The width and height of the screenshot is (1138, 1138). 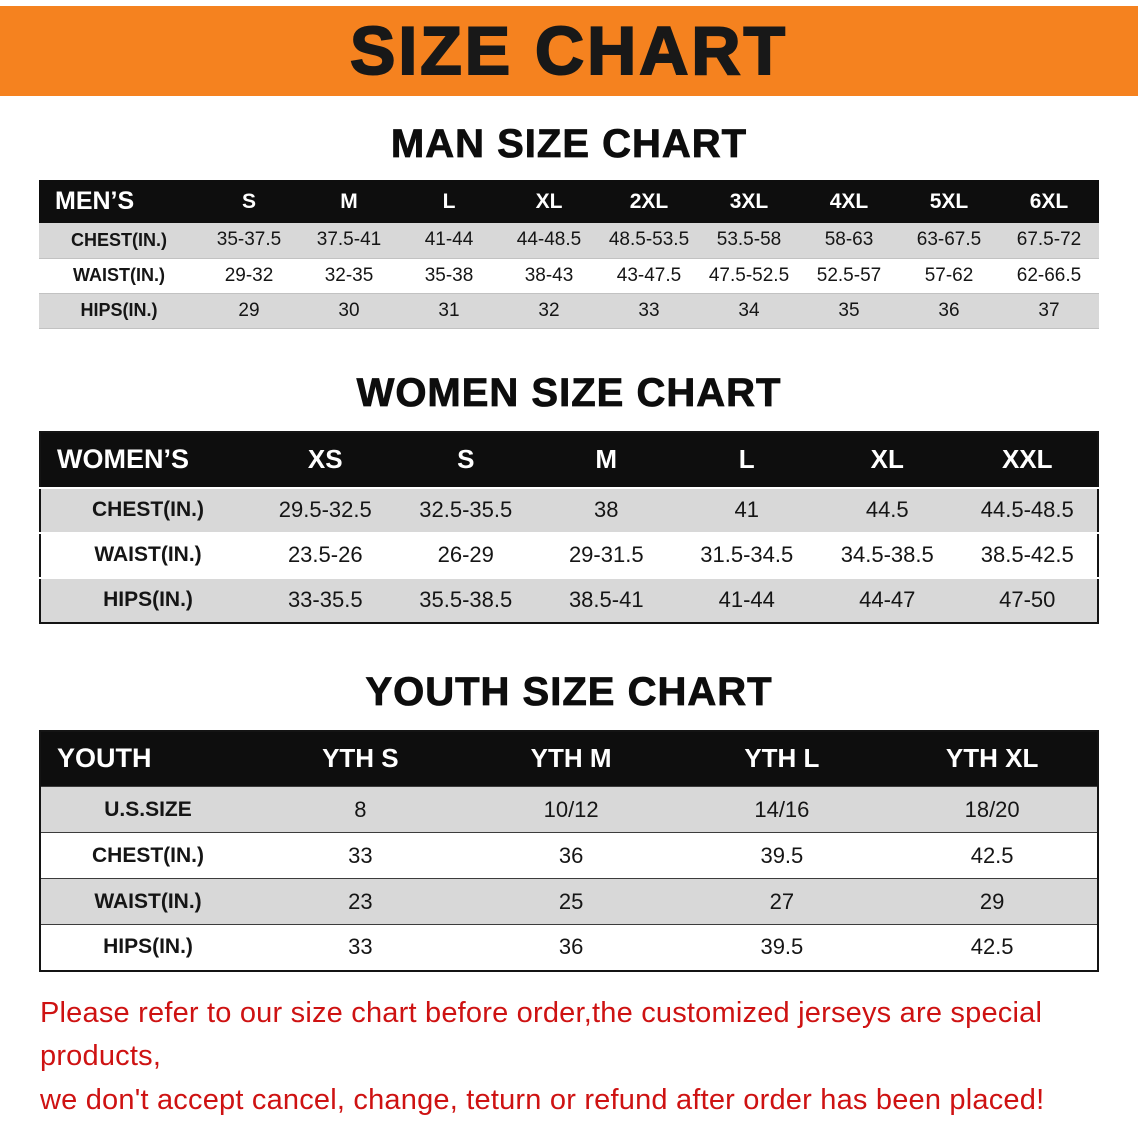 What do you see at coordinates (782, 809) in the screenshot?
I see `size-value-cell: 14/16` at bounding box center [782, 809].